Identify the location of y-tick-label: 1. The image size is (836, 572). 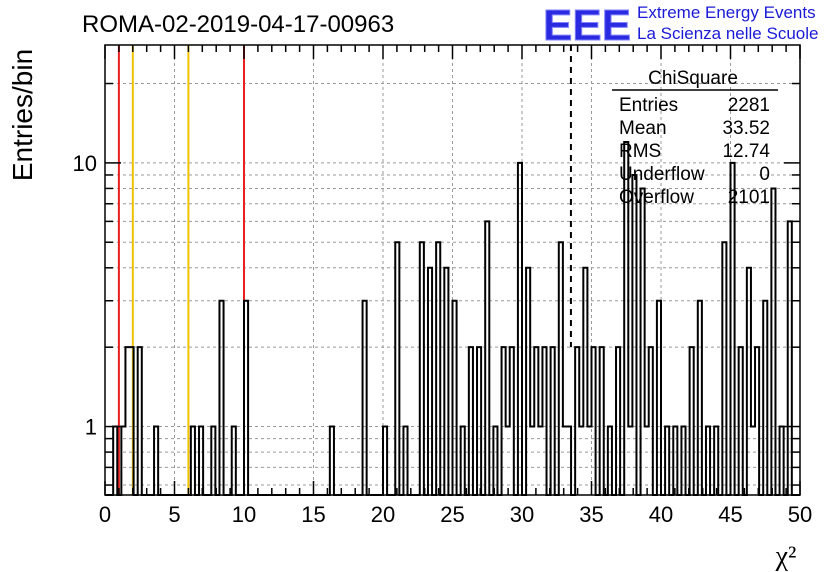
(91, 427).